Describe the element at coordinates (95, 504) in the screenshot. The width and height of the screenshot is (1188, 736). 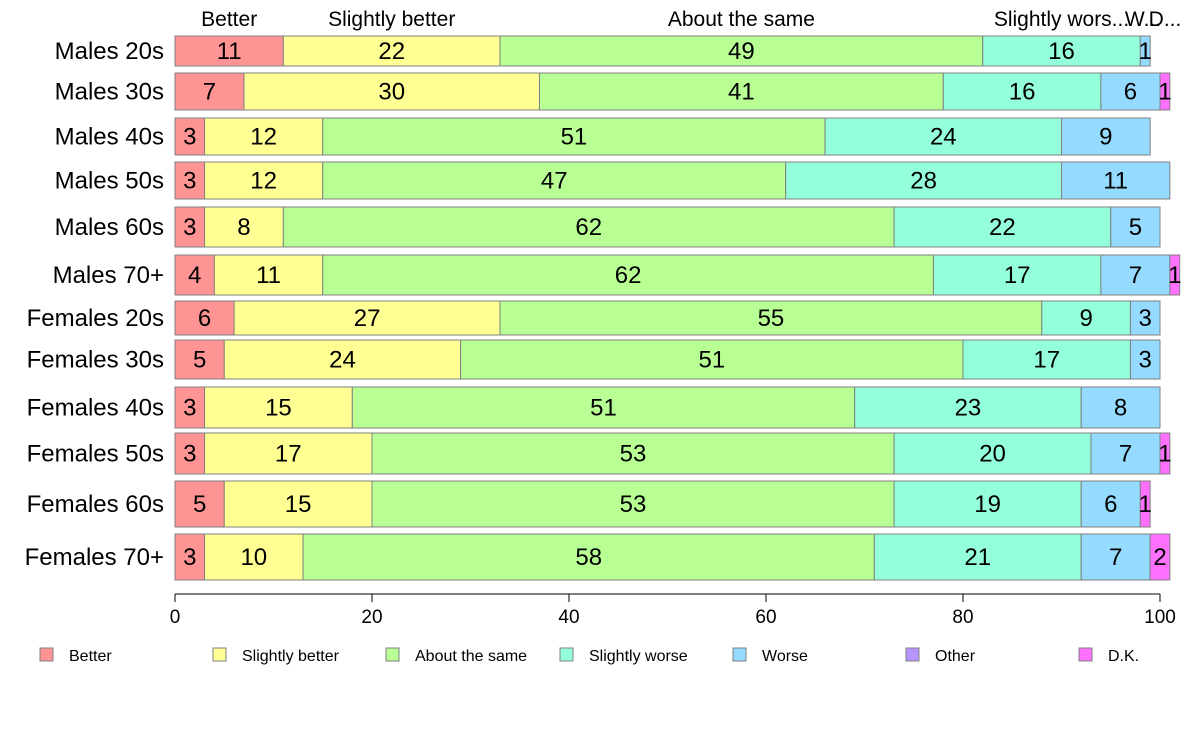
I see `category-label-females-60s: Females 60s` at that location.